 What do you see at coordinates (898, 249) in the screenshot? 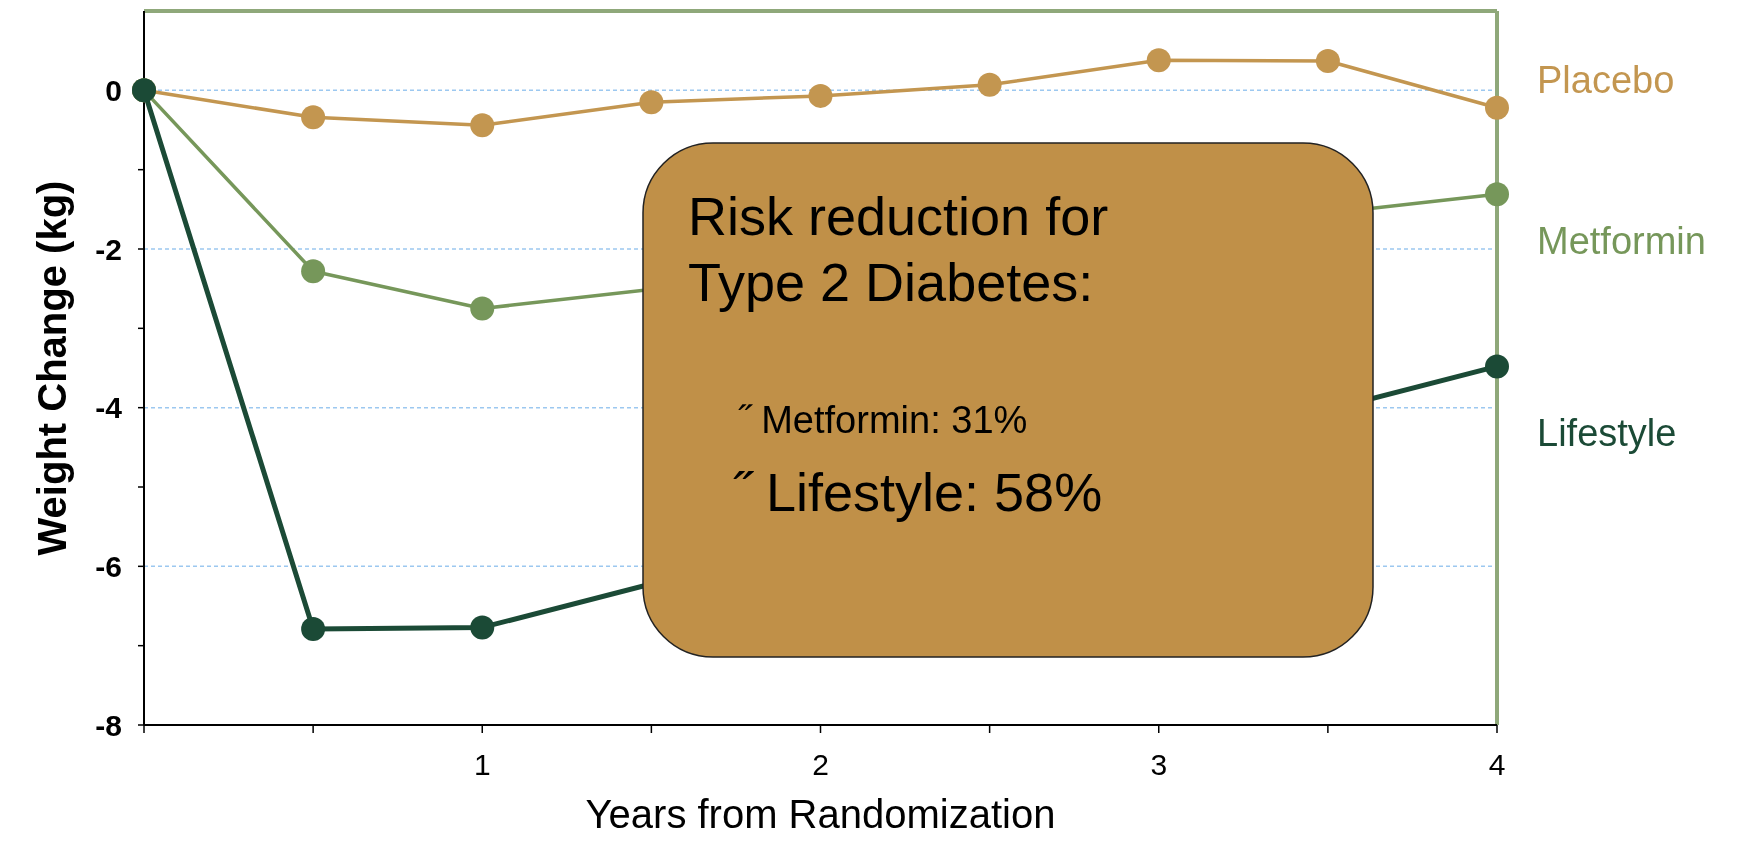
I see `annotation: Risk reduction for Type 2 Diabetes:` at bounding box center [898, 249].